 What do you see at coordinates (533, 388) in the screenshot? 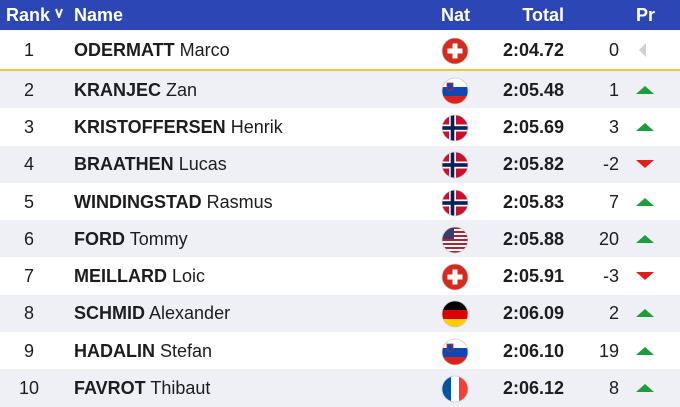
I see `total-time: 2:06.12` at bounding box center [533, 388].